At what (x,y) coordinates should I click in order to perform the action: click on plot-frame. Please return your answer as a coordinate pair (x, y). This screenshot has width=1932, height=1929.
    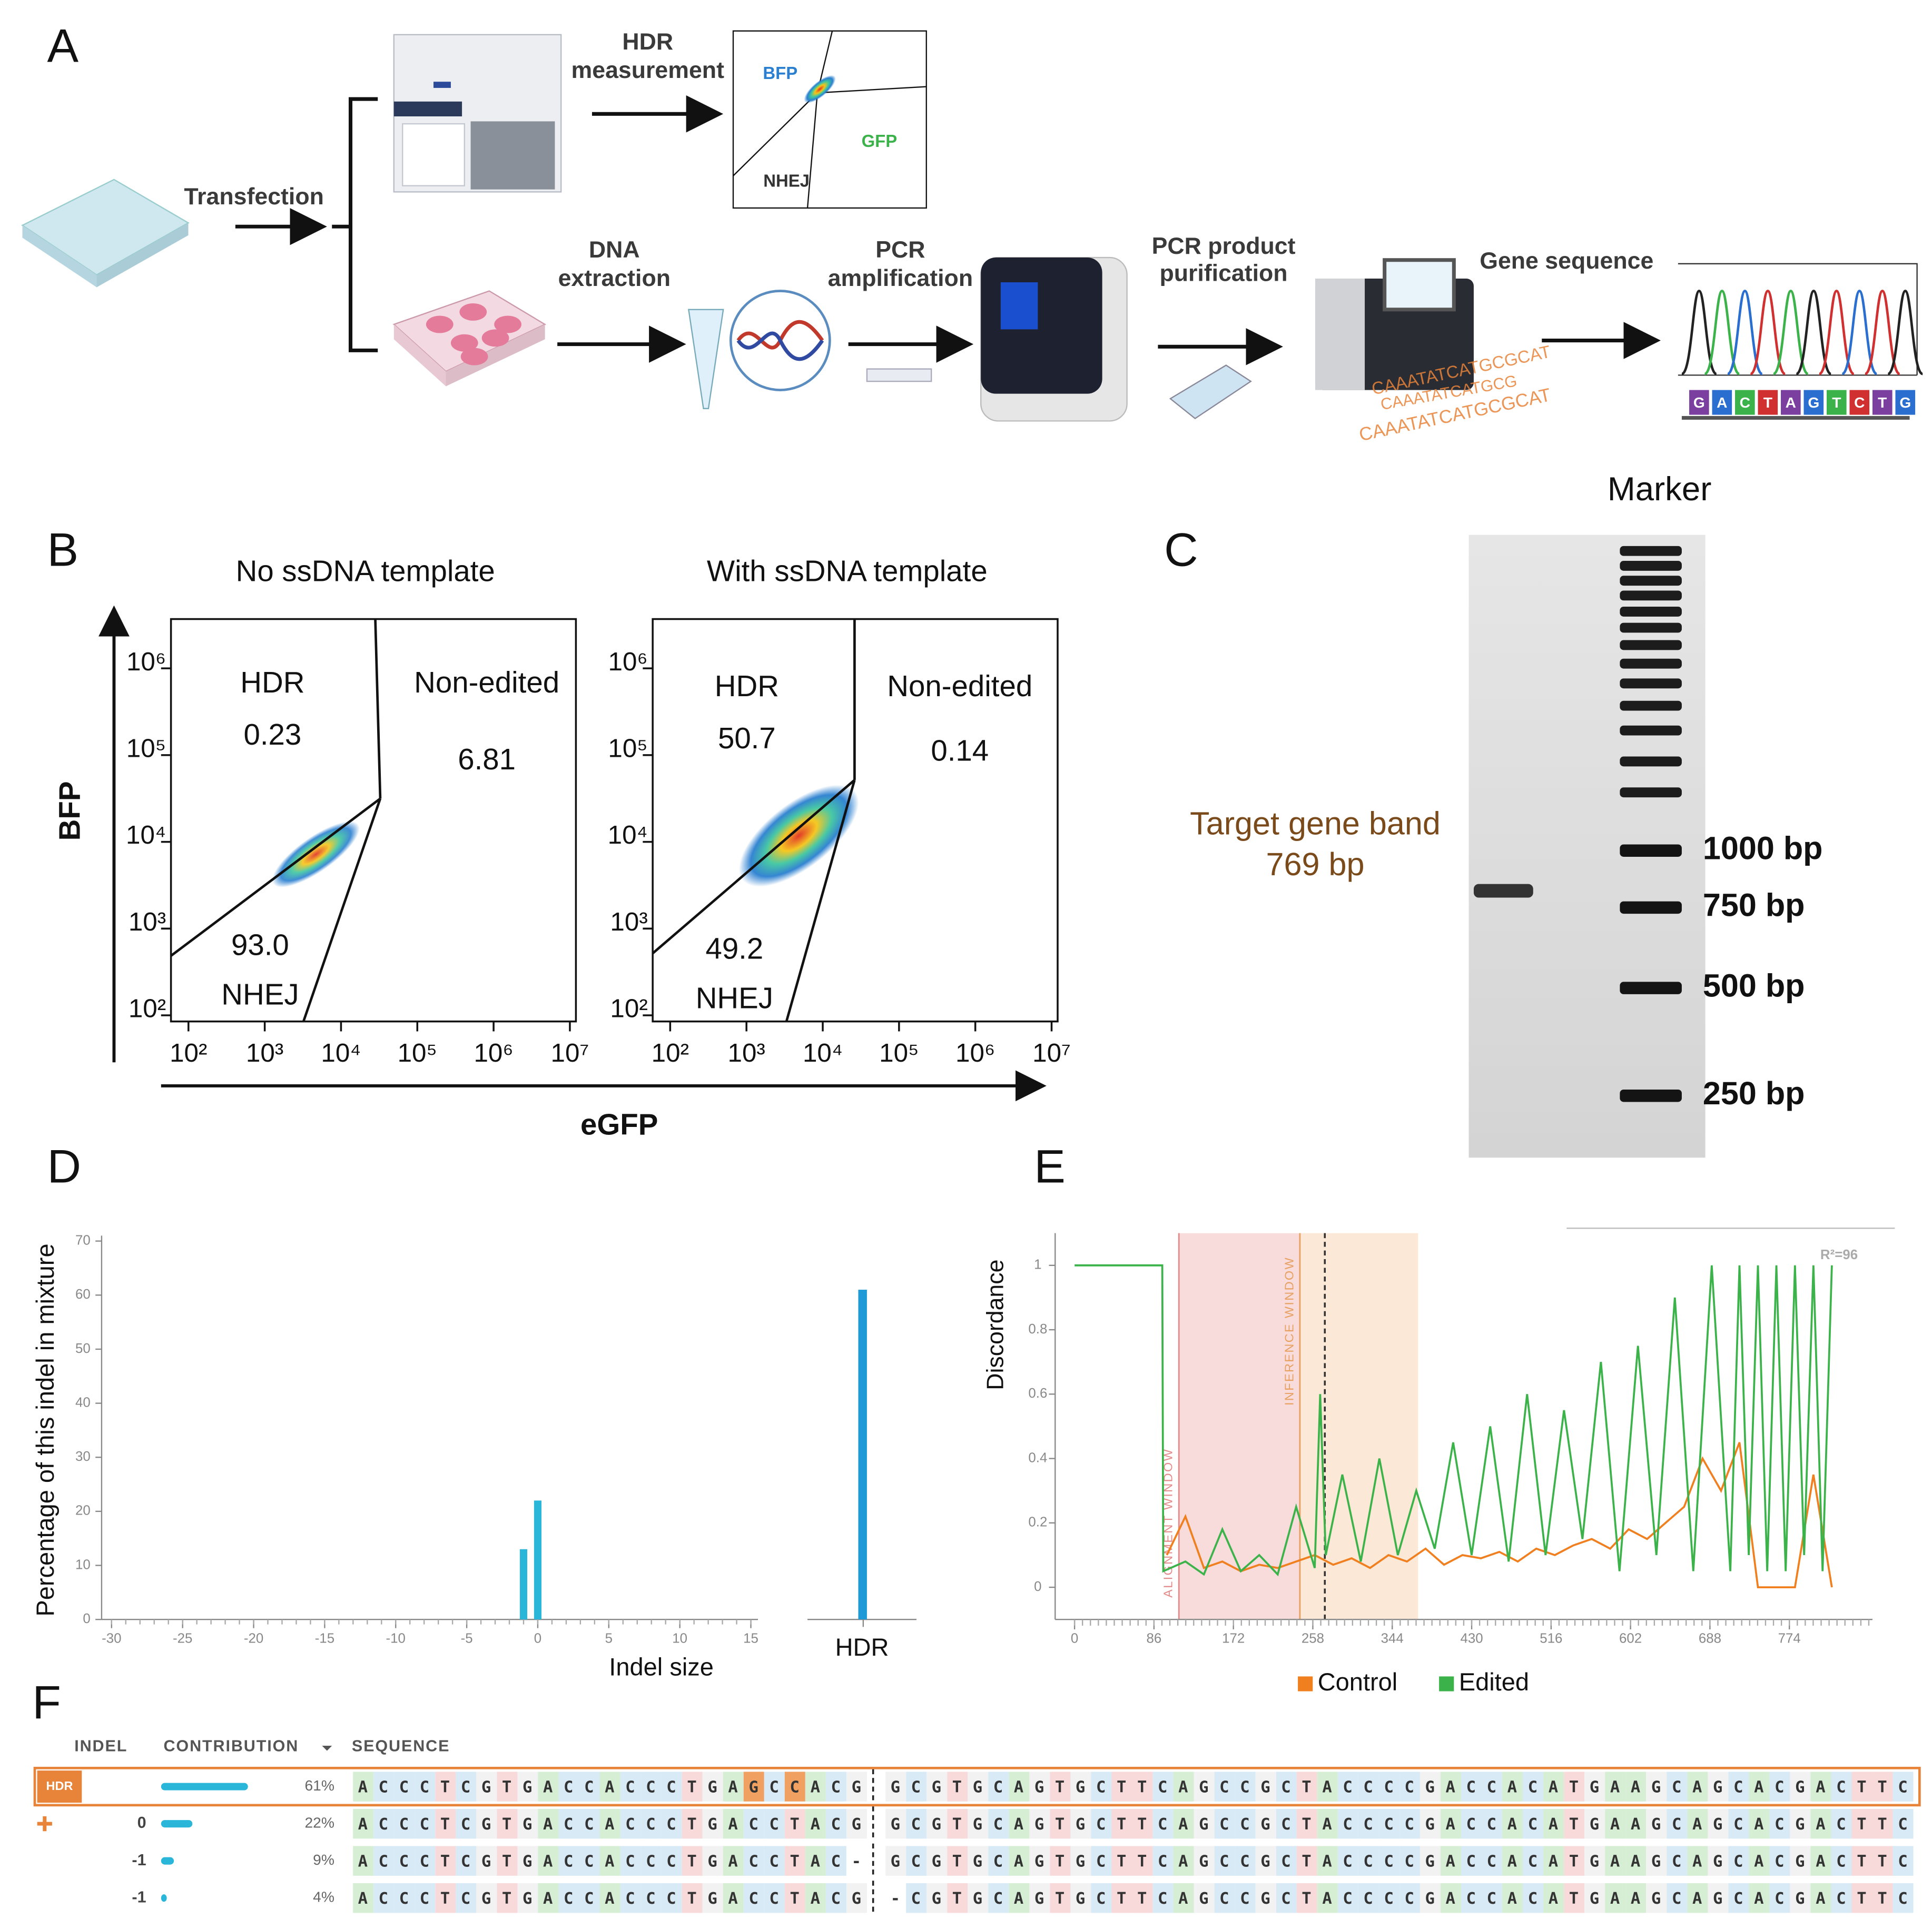
    Looking at the image, I should click on (855, 820).